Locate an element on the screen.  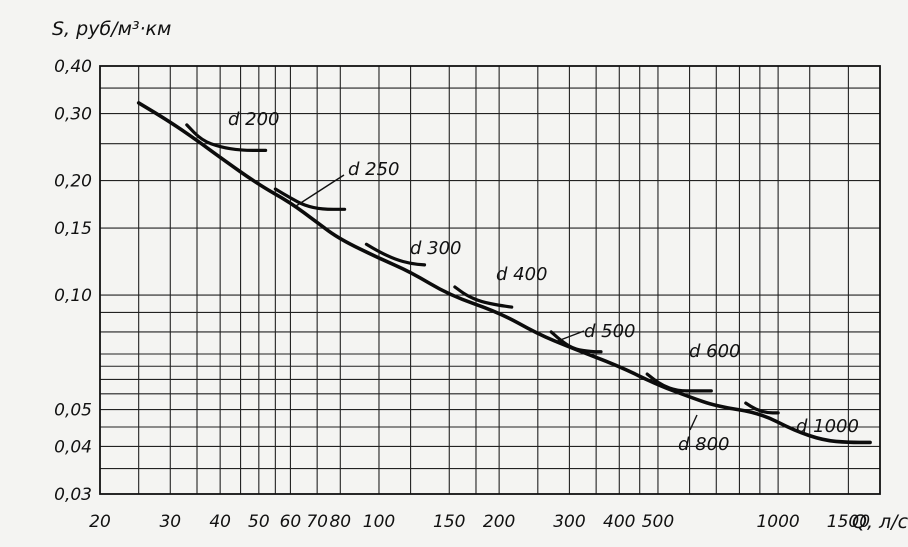
x-tick-label: 60 is located at coordinates (291, 522).